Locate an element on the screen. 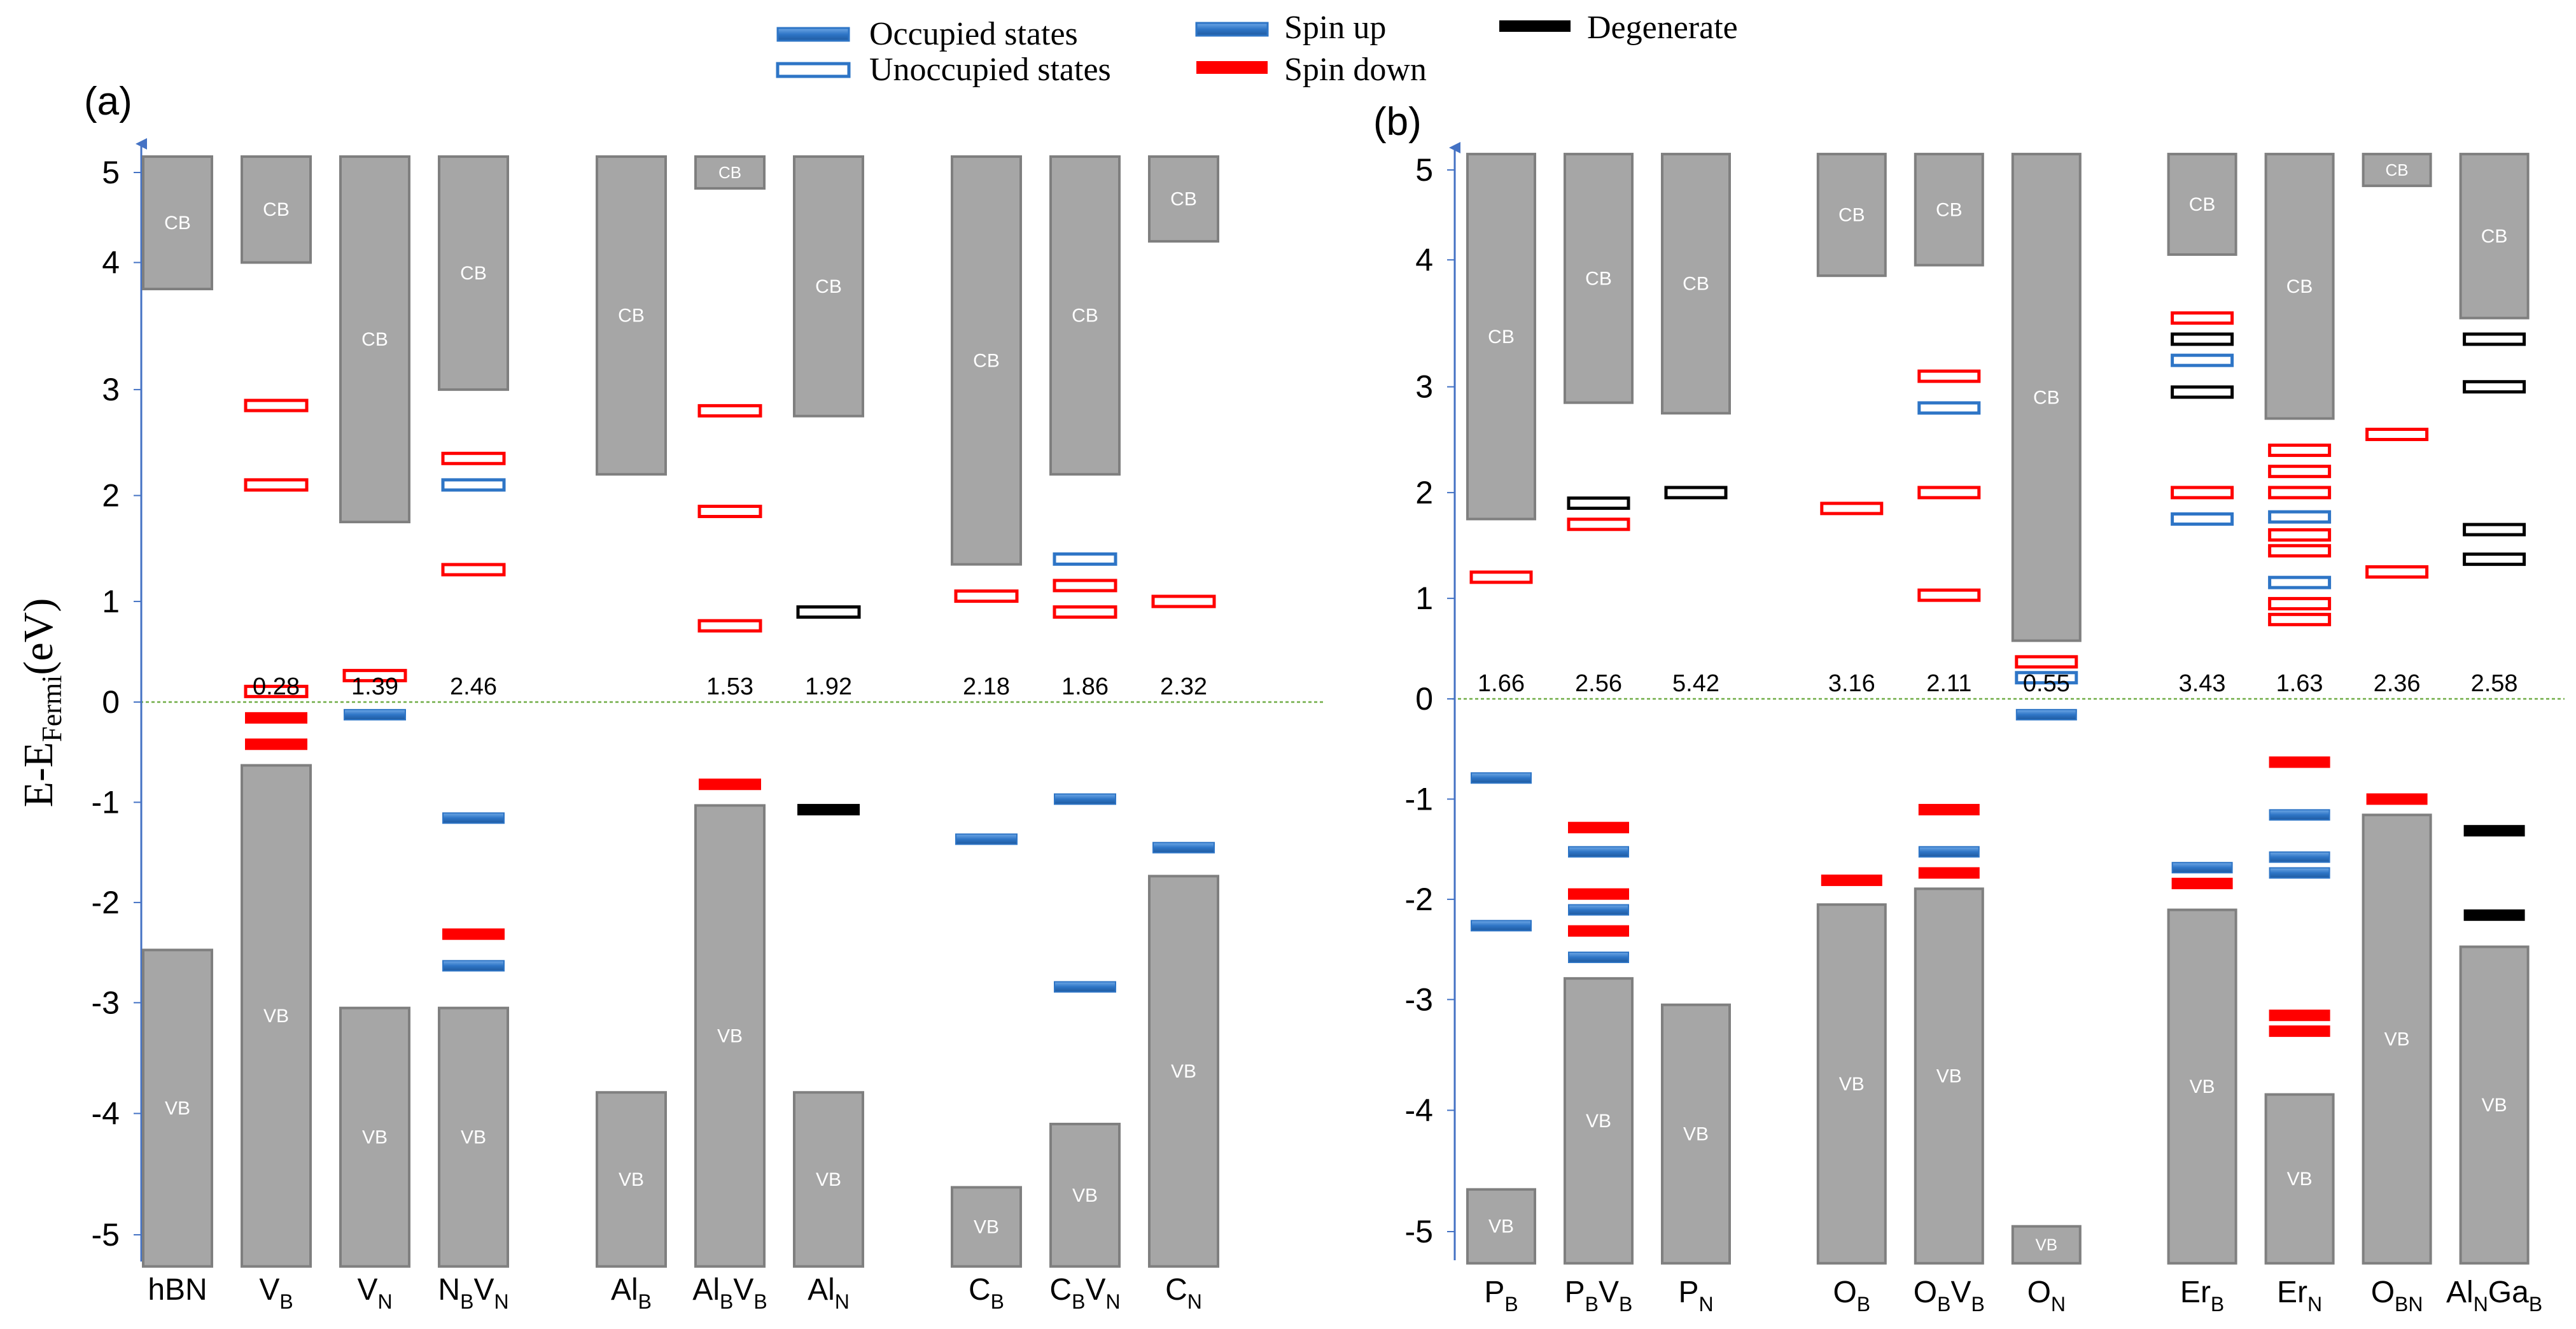  legend-spin-down-label: Spin down is located at coordinates (1355, 70).